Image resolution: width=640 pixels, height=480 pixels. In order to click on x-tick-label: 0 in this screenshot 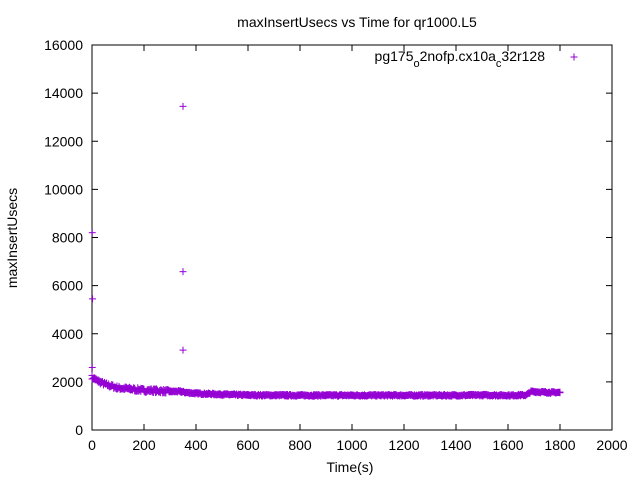, I will do `click(92, 445)`.